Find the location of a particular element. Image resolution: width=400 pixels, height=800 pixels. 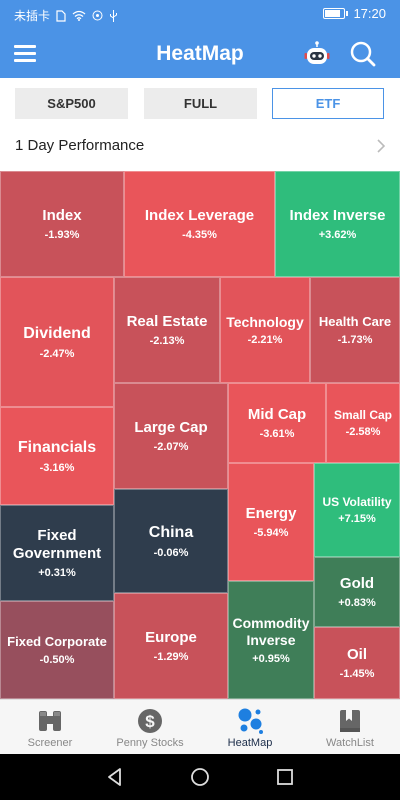

tile-fixed-government: Fixed Government +0.31% is located at coordinates (57, 553).